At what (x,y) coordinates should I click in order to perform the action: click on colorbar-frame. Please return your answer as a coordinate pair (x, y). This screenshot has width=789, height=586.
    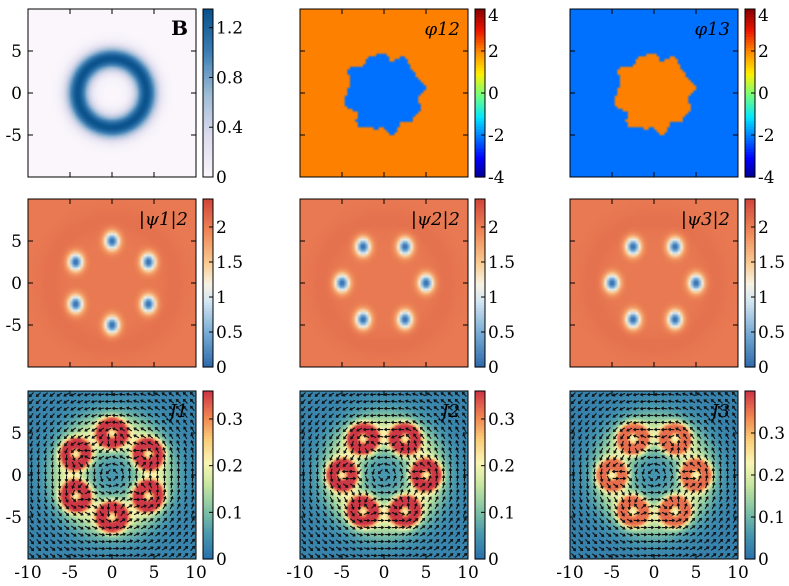
    Looking at the image, I should click on (480, 283).